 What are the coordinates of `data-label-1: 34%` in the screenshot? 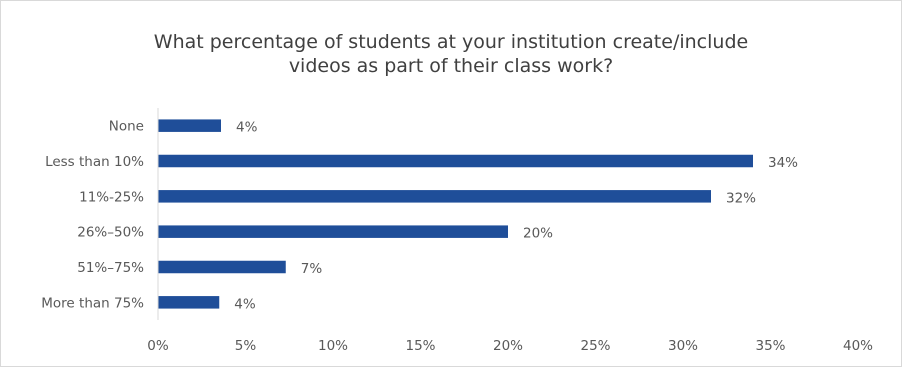 It's located at (783, 163).